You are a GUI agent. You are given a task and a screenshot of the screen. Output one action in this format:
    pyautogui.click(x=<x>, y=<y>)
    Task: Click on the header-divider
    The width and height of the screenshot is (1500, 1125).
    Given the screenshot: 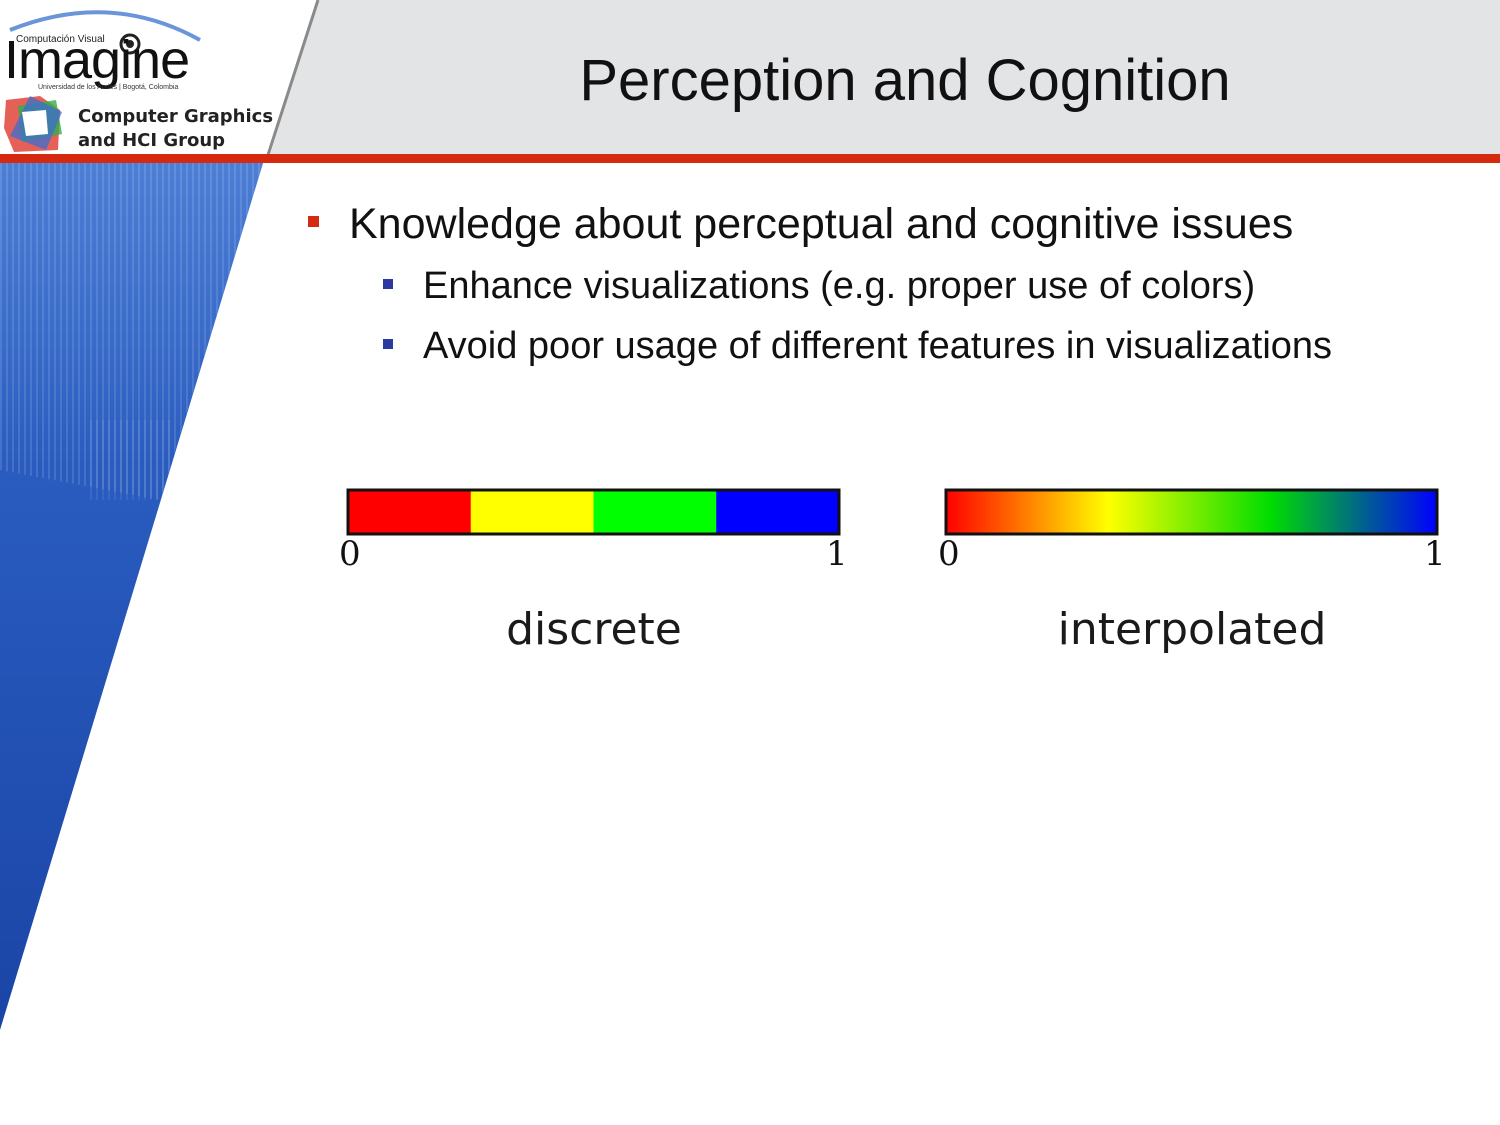 What is the action you would take?
    pyautogui.click(x=750, y=158)
    